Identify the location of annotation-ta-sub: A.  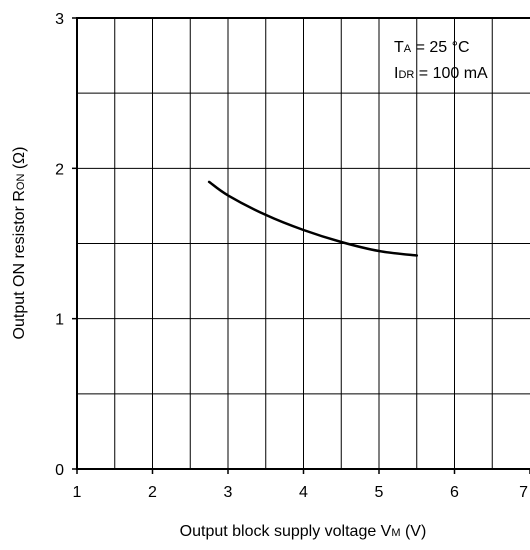
(408, 49).